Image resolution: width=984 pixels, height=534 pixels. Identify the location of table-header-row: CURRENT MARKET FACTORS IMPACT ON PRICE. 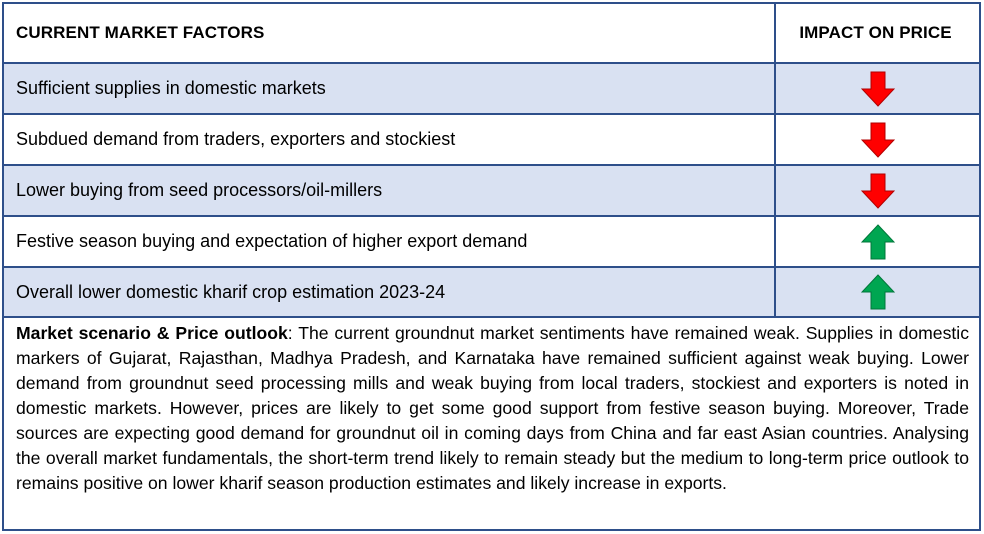
(491, 34).